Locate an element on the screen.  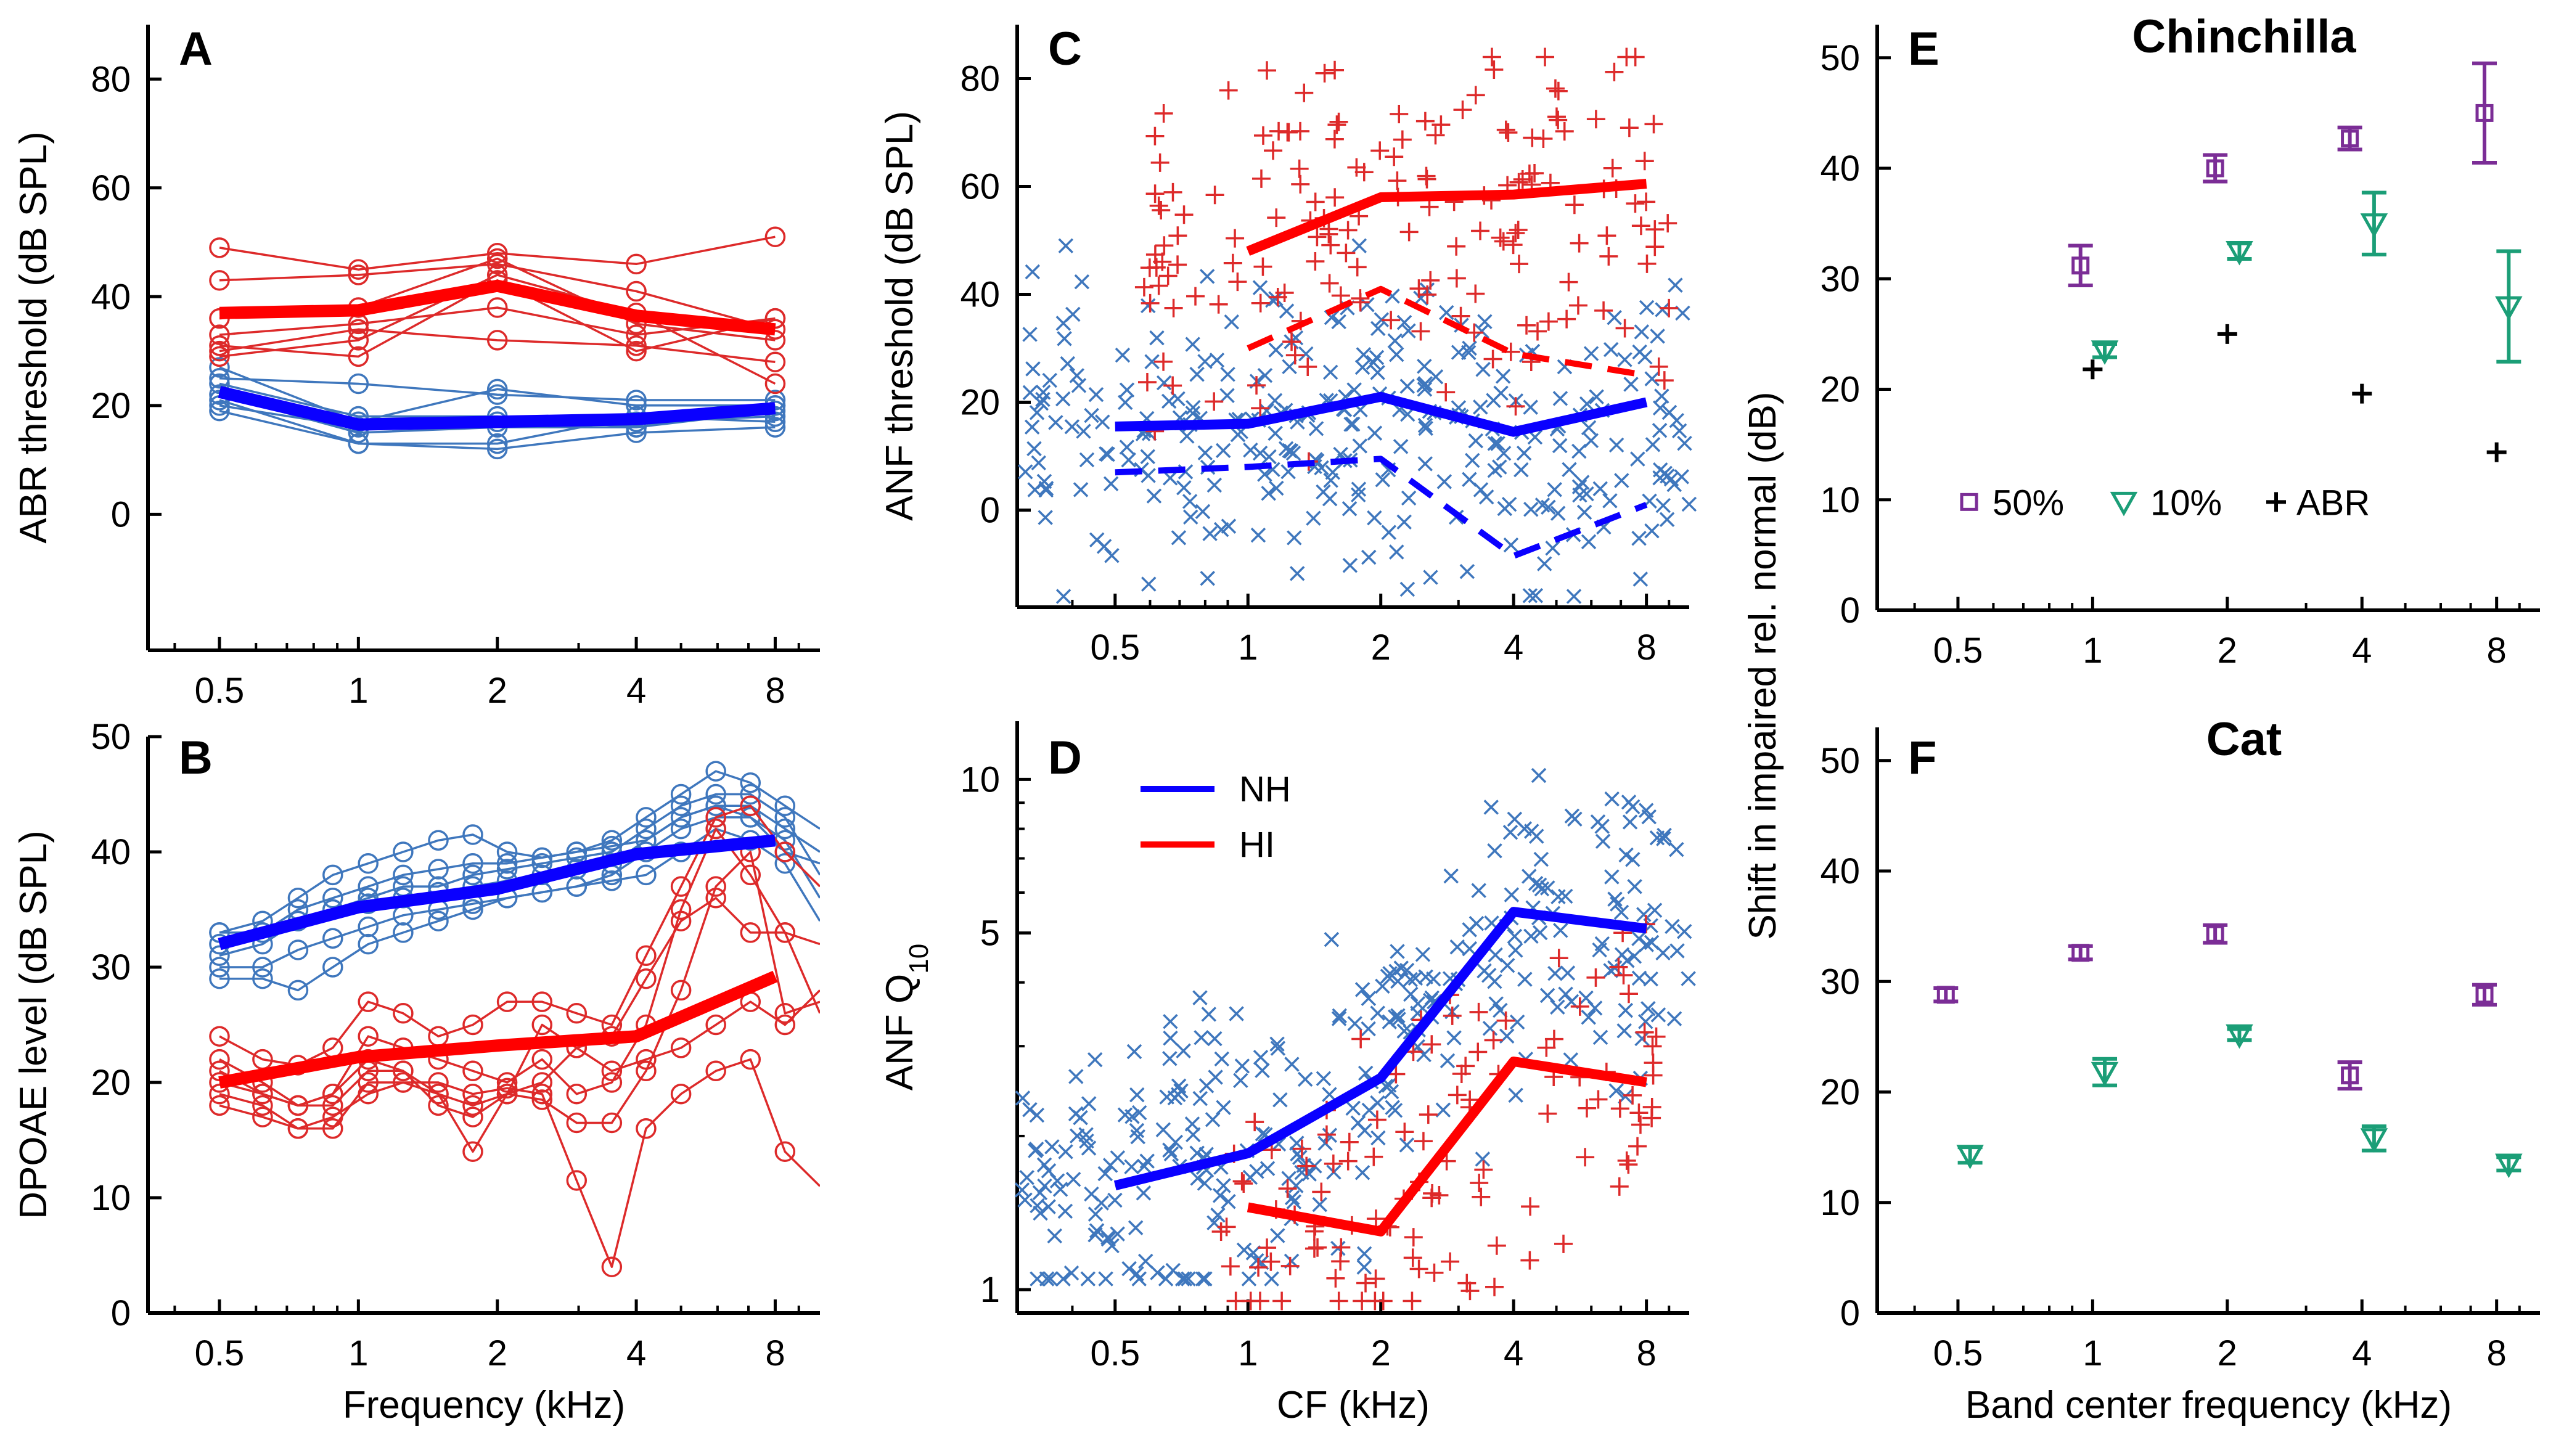
panel-letter: E is located at coordinates (1924, 49).